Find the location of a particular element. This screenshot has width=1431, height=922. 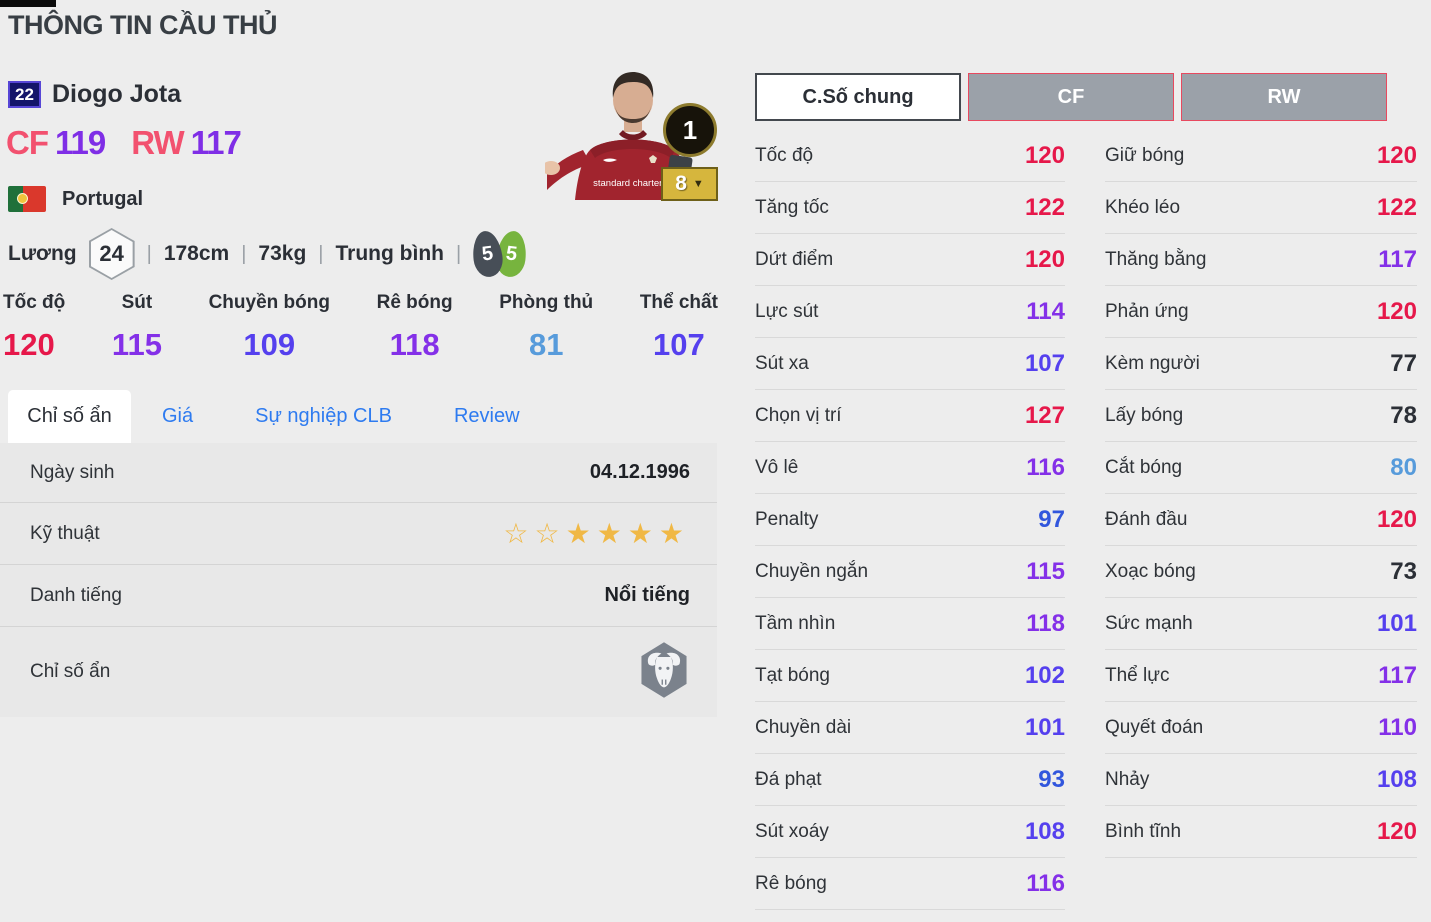

stat-row: Thể lực 117 is located at coordinates (1261, 676).